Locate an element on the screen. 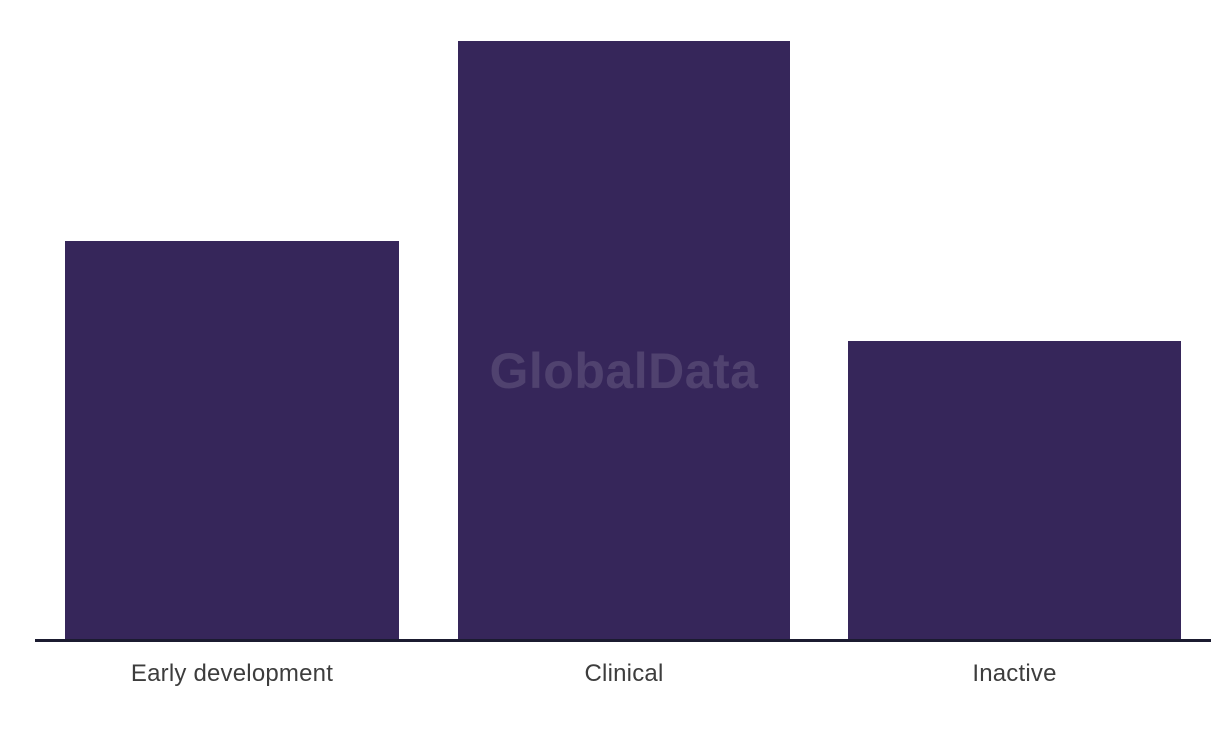 The width and height of the screenshot is (1220, 736). x-axis-label-inactive: Inactive is located at coordinates (1014, 673).